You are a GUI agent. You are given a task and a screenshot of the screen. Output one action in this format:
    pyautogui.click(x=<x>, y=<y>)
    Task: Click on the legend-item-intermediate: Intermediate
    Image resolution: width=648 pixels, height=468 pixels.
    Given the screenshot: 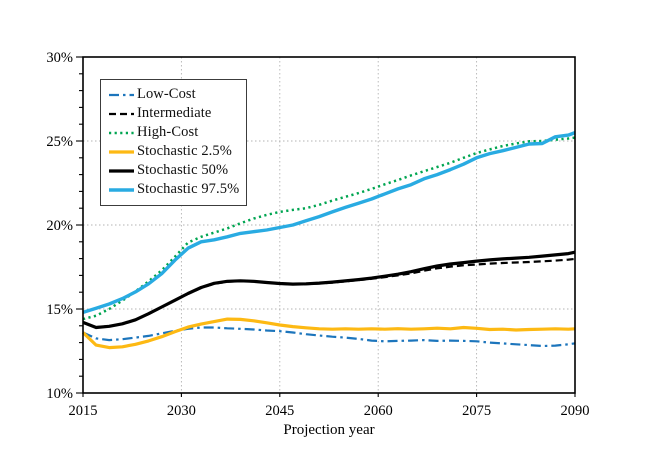 What is the action you would take?
    pyautogui.click(x=174, y=113)
    